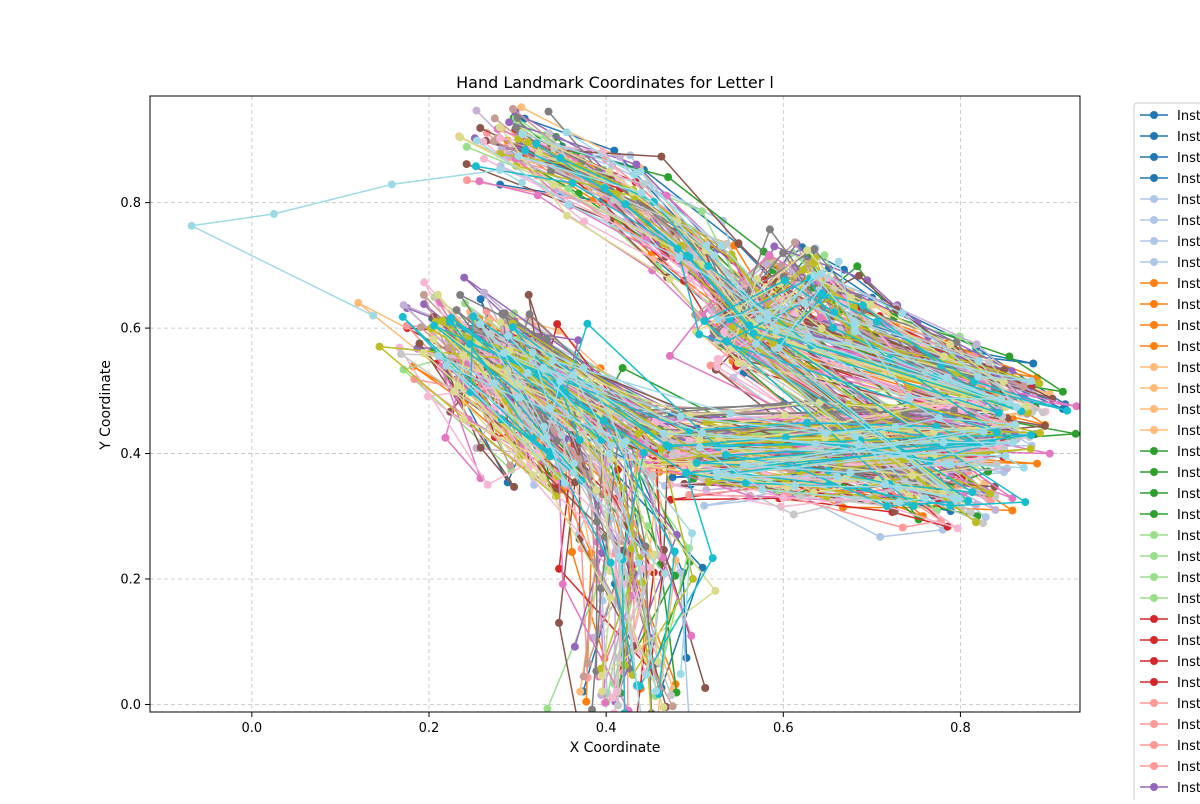  I want to click on y-tick-label: 0.6, so click(130, 329).